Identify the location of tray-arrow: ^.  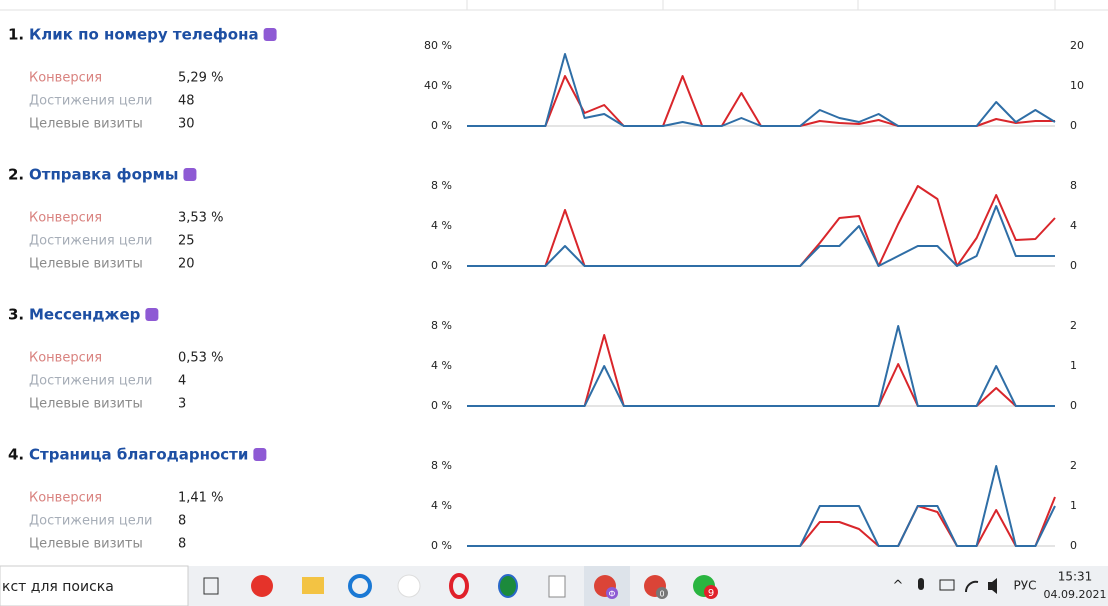
(898, 586).